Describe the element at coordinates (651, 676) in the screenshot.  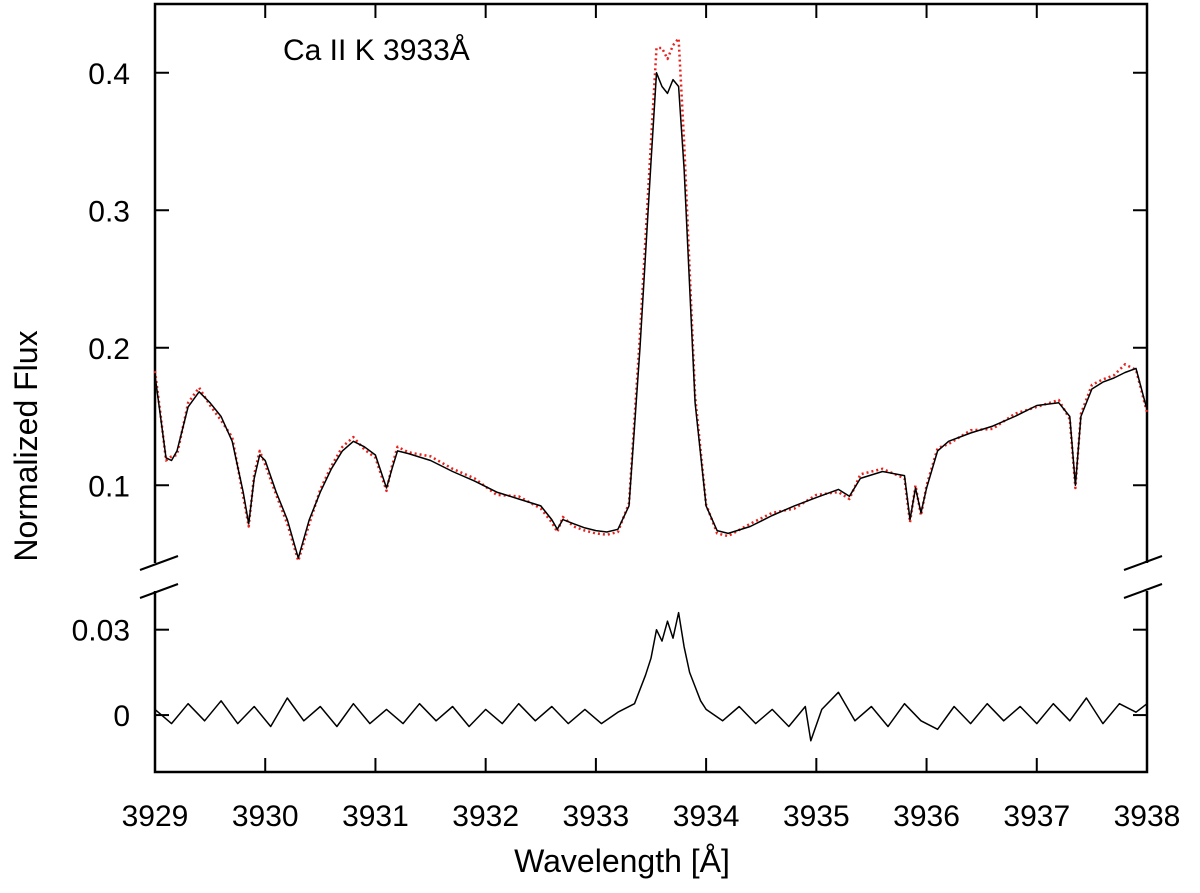
I see `residual-line` at that location.